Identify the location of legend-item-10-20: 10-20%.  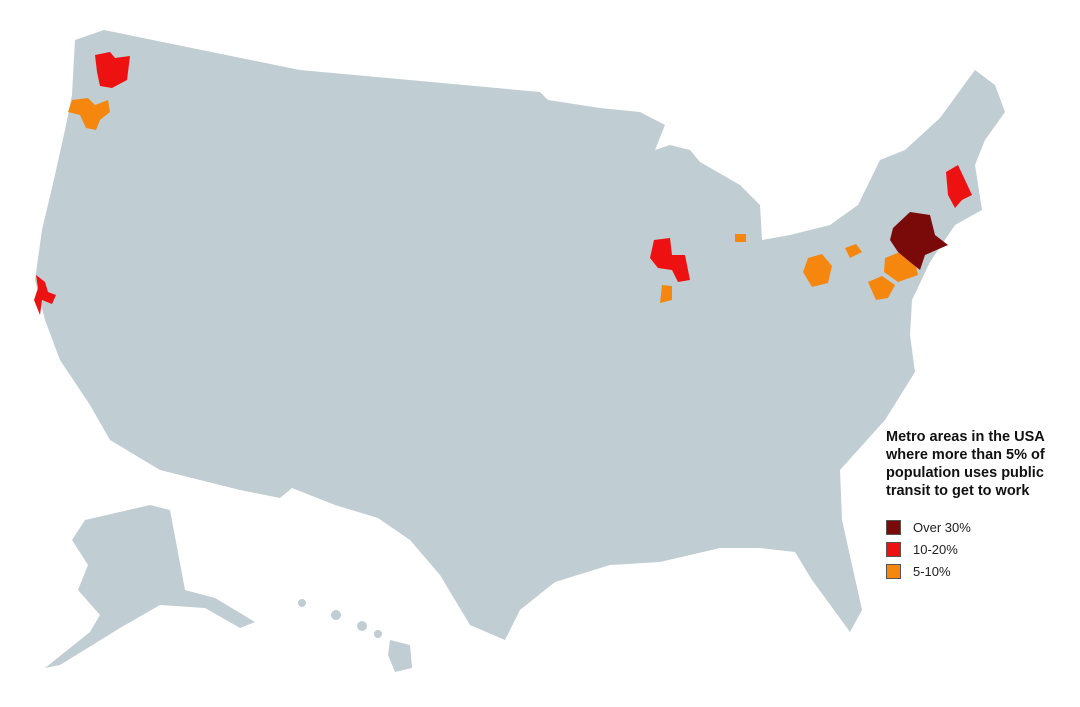
(981, 549).